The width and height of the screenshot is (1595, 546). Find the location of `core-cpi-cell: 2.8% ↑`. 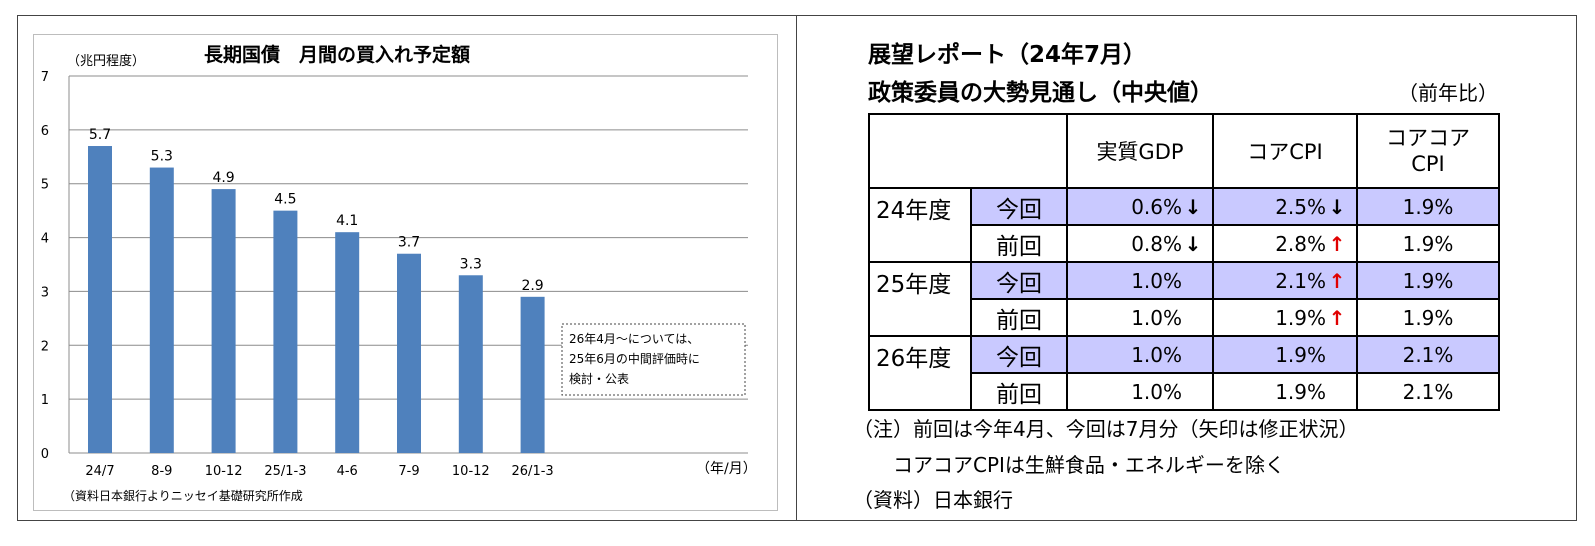

core-cpi-cell: 2.8% ↑ is located at coordinates (1285, 243).